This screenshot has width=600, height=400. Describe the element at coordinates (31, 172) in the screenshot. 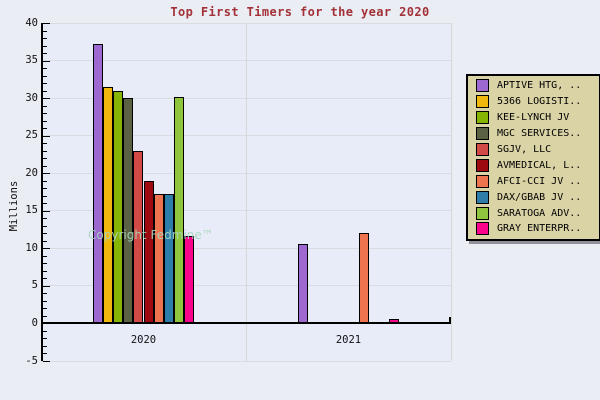

I see `y-tick-label: 20` at that location.